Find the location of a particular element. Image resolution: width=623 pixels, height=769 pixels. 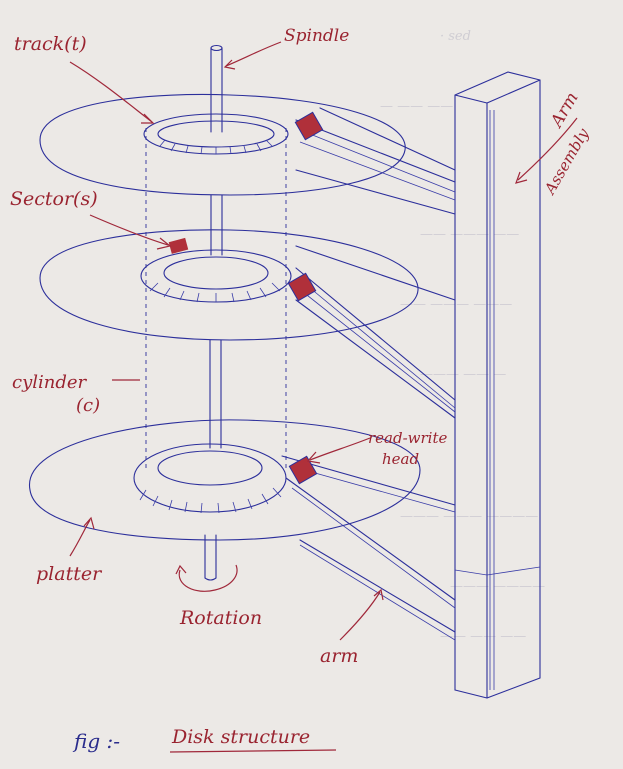

rotation-arrow-icon is located at coordinates (206, 578).